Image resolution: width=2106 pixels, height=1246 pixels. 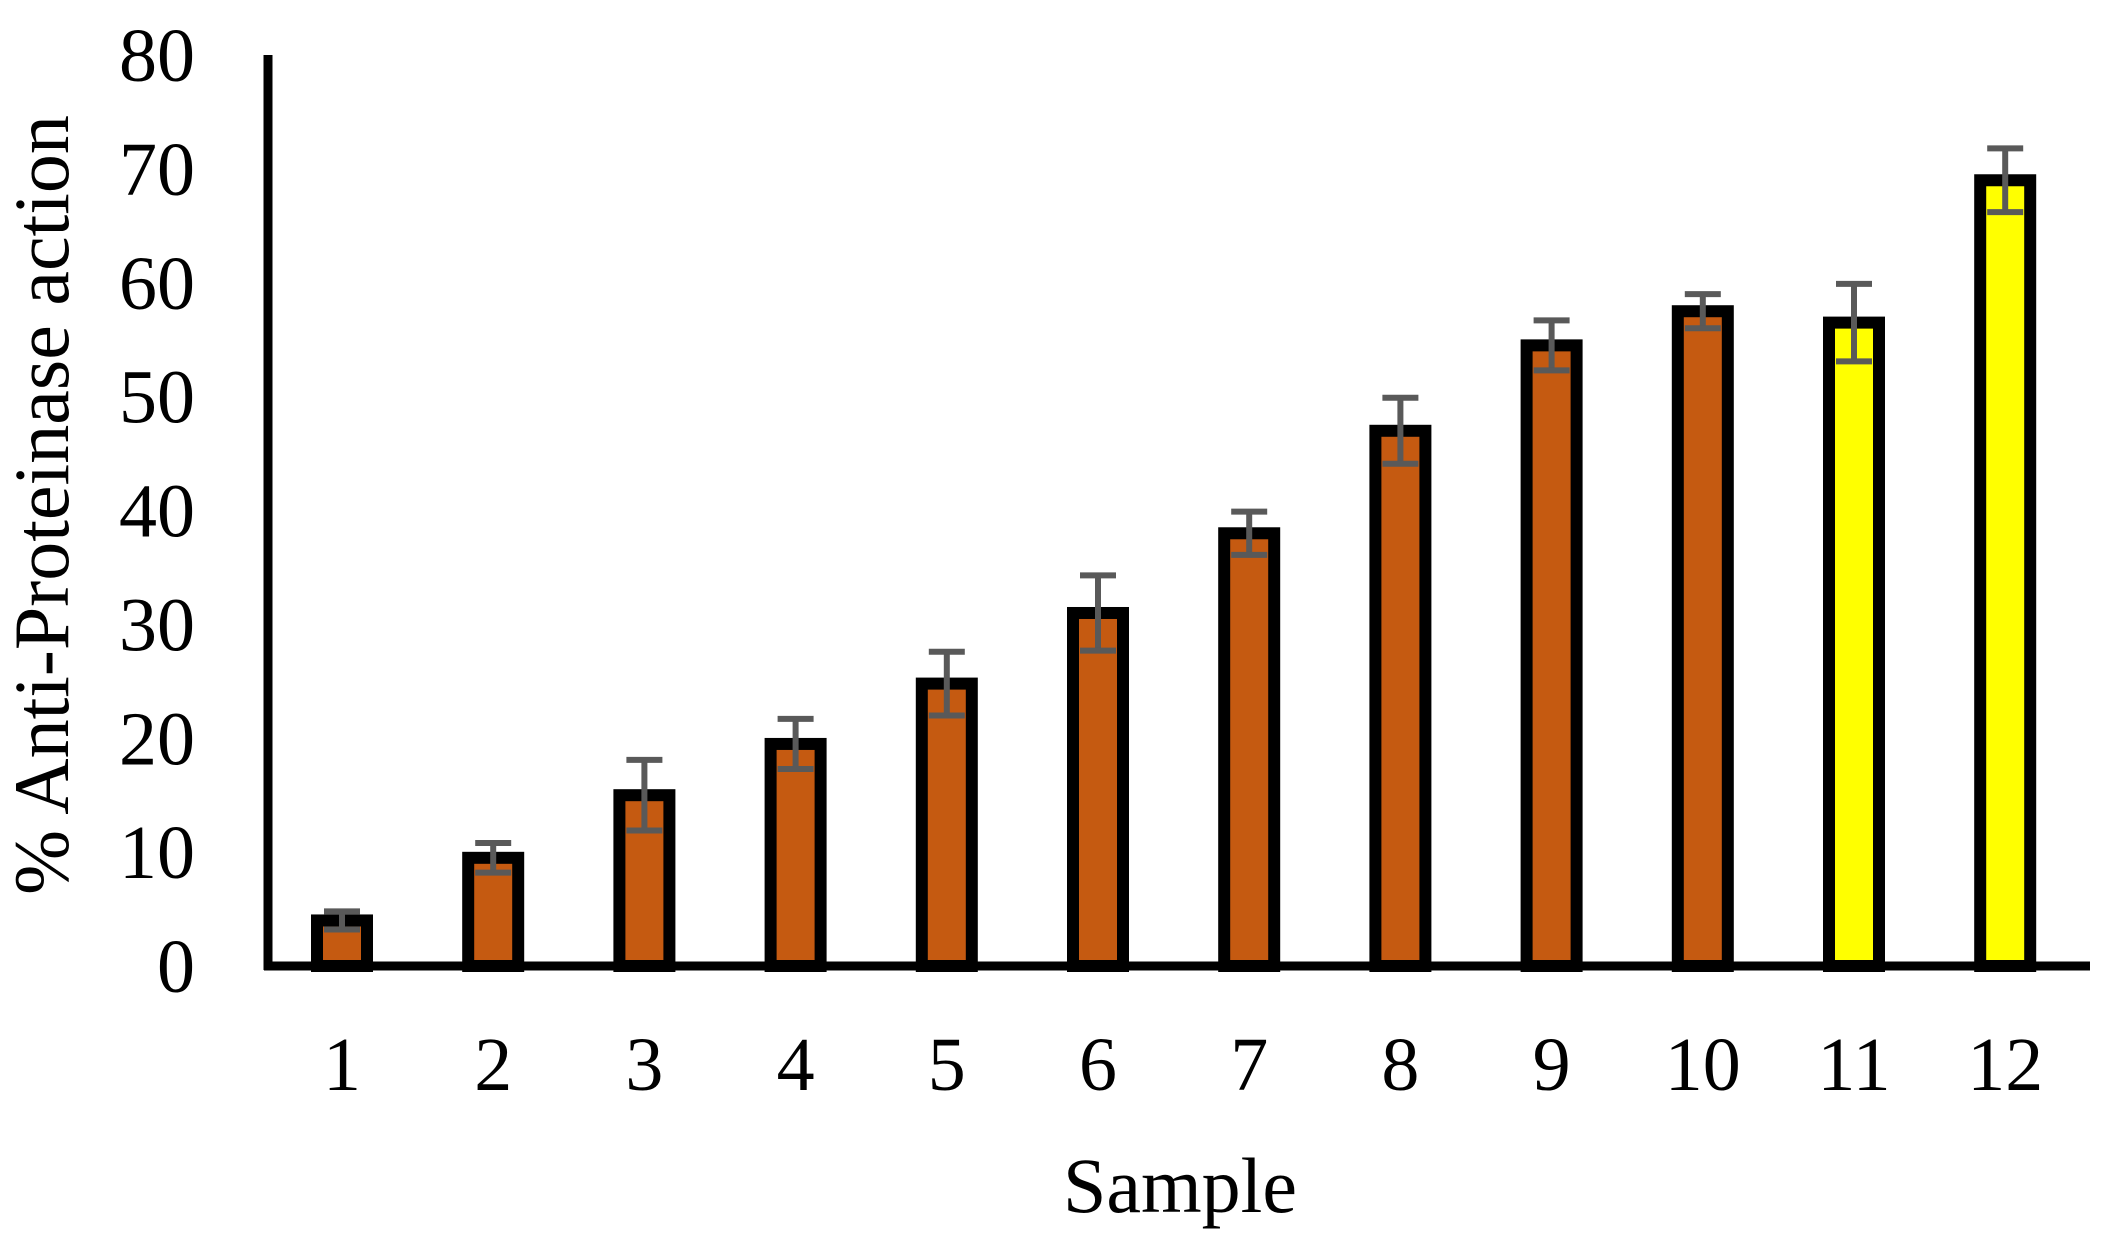 What do you see at coordinates (157, 284) in the screenshot?
I see `y-tick-label: 60` at bounding box center [157, 284].